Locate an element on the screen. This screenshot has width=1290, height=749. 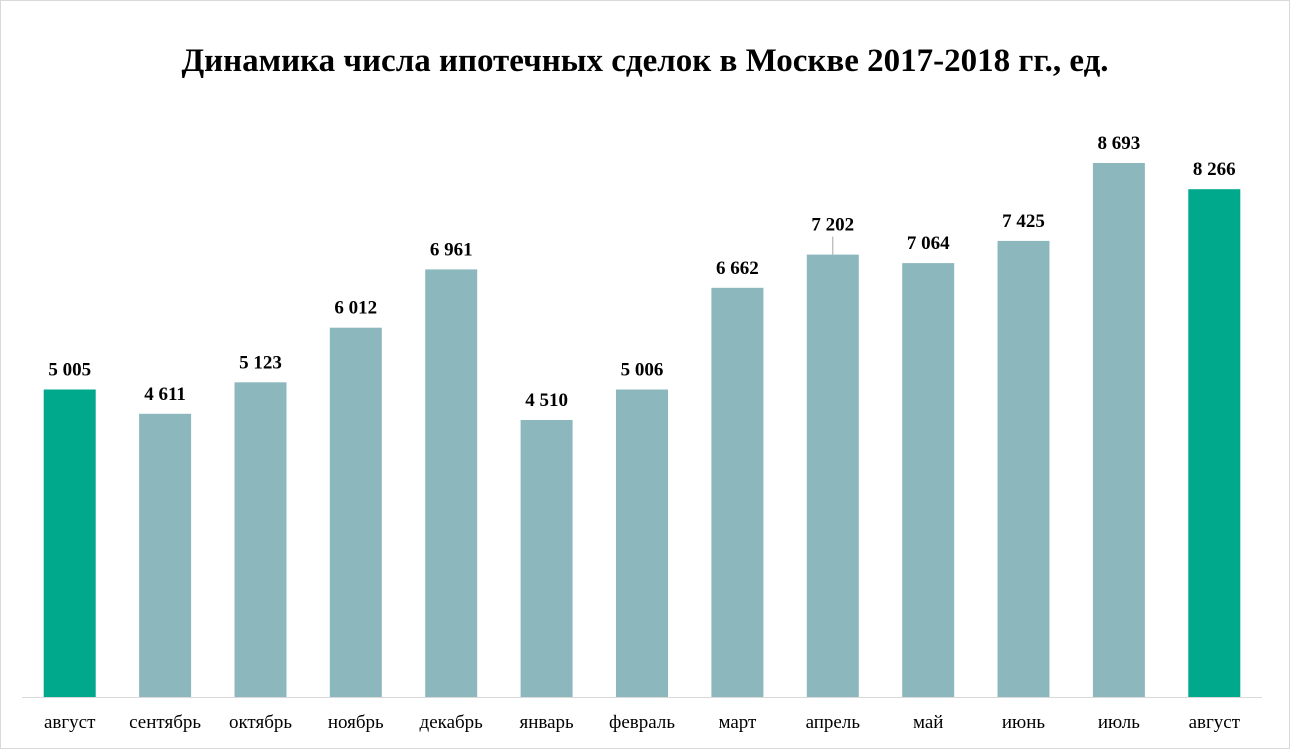
x-tick-label-5: январь is located at coordinates (546, 722).